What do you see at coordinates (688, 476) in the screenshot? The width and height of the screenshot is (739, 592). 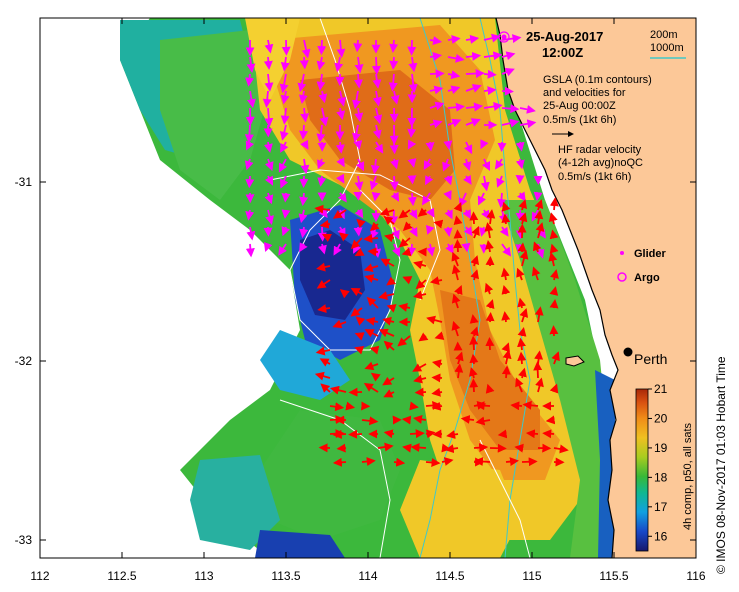 I see `colorbar-label: 4h comp, p50, all sats` at bounding box center [688, 476].